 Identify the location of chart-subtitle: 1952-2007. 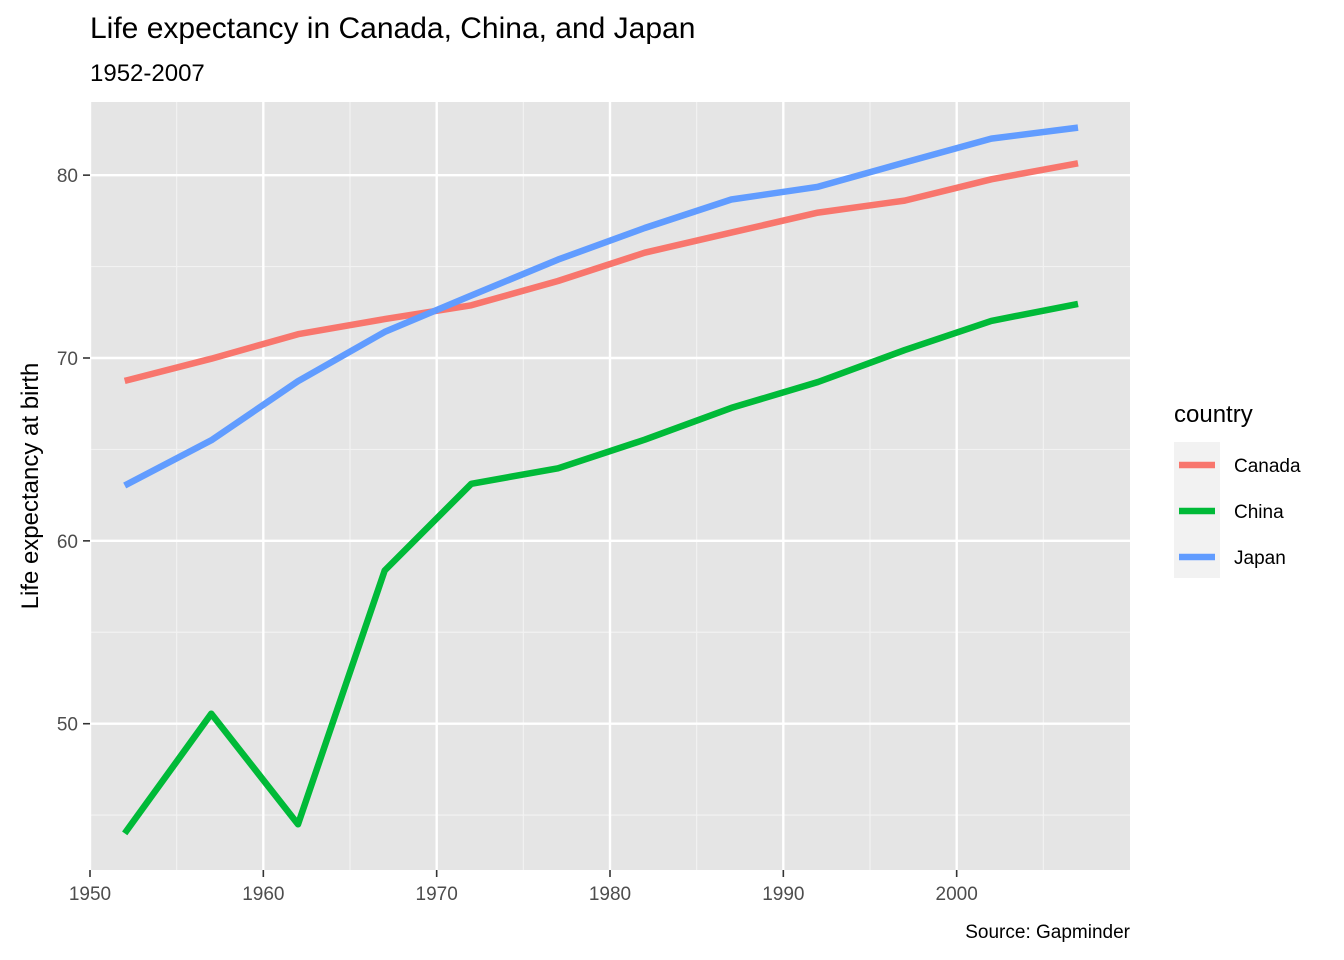
(147, 73).